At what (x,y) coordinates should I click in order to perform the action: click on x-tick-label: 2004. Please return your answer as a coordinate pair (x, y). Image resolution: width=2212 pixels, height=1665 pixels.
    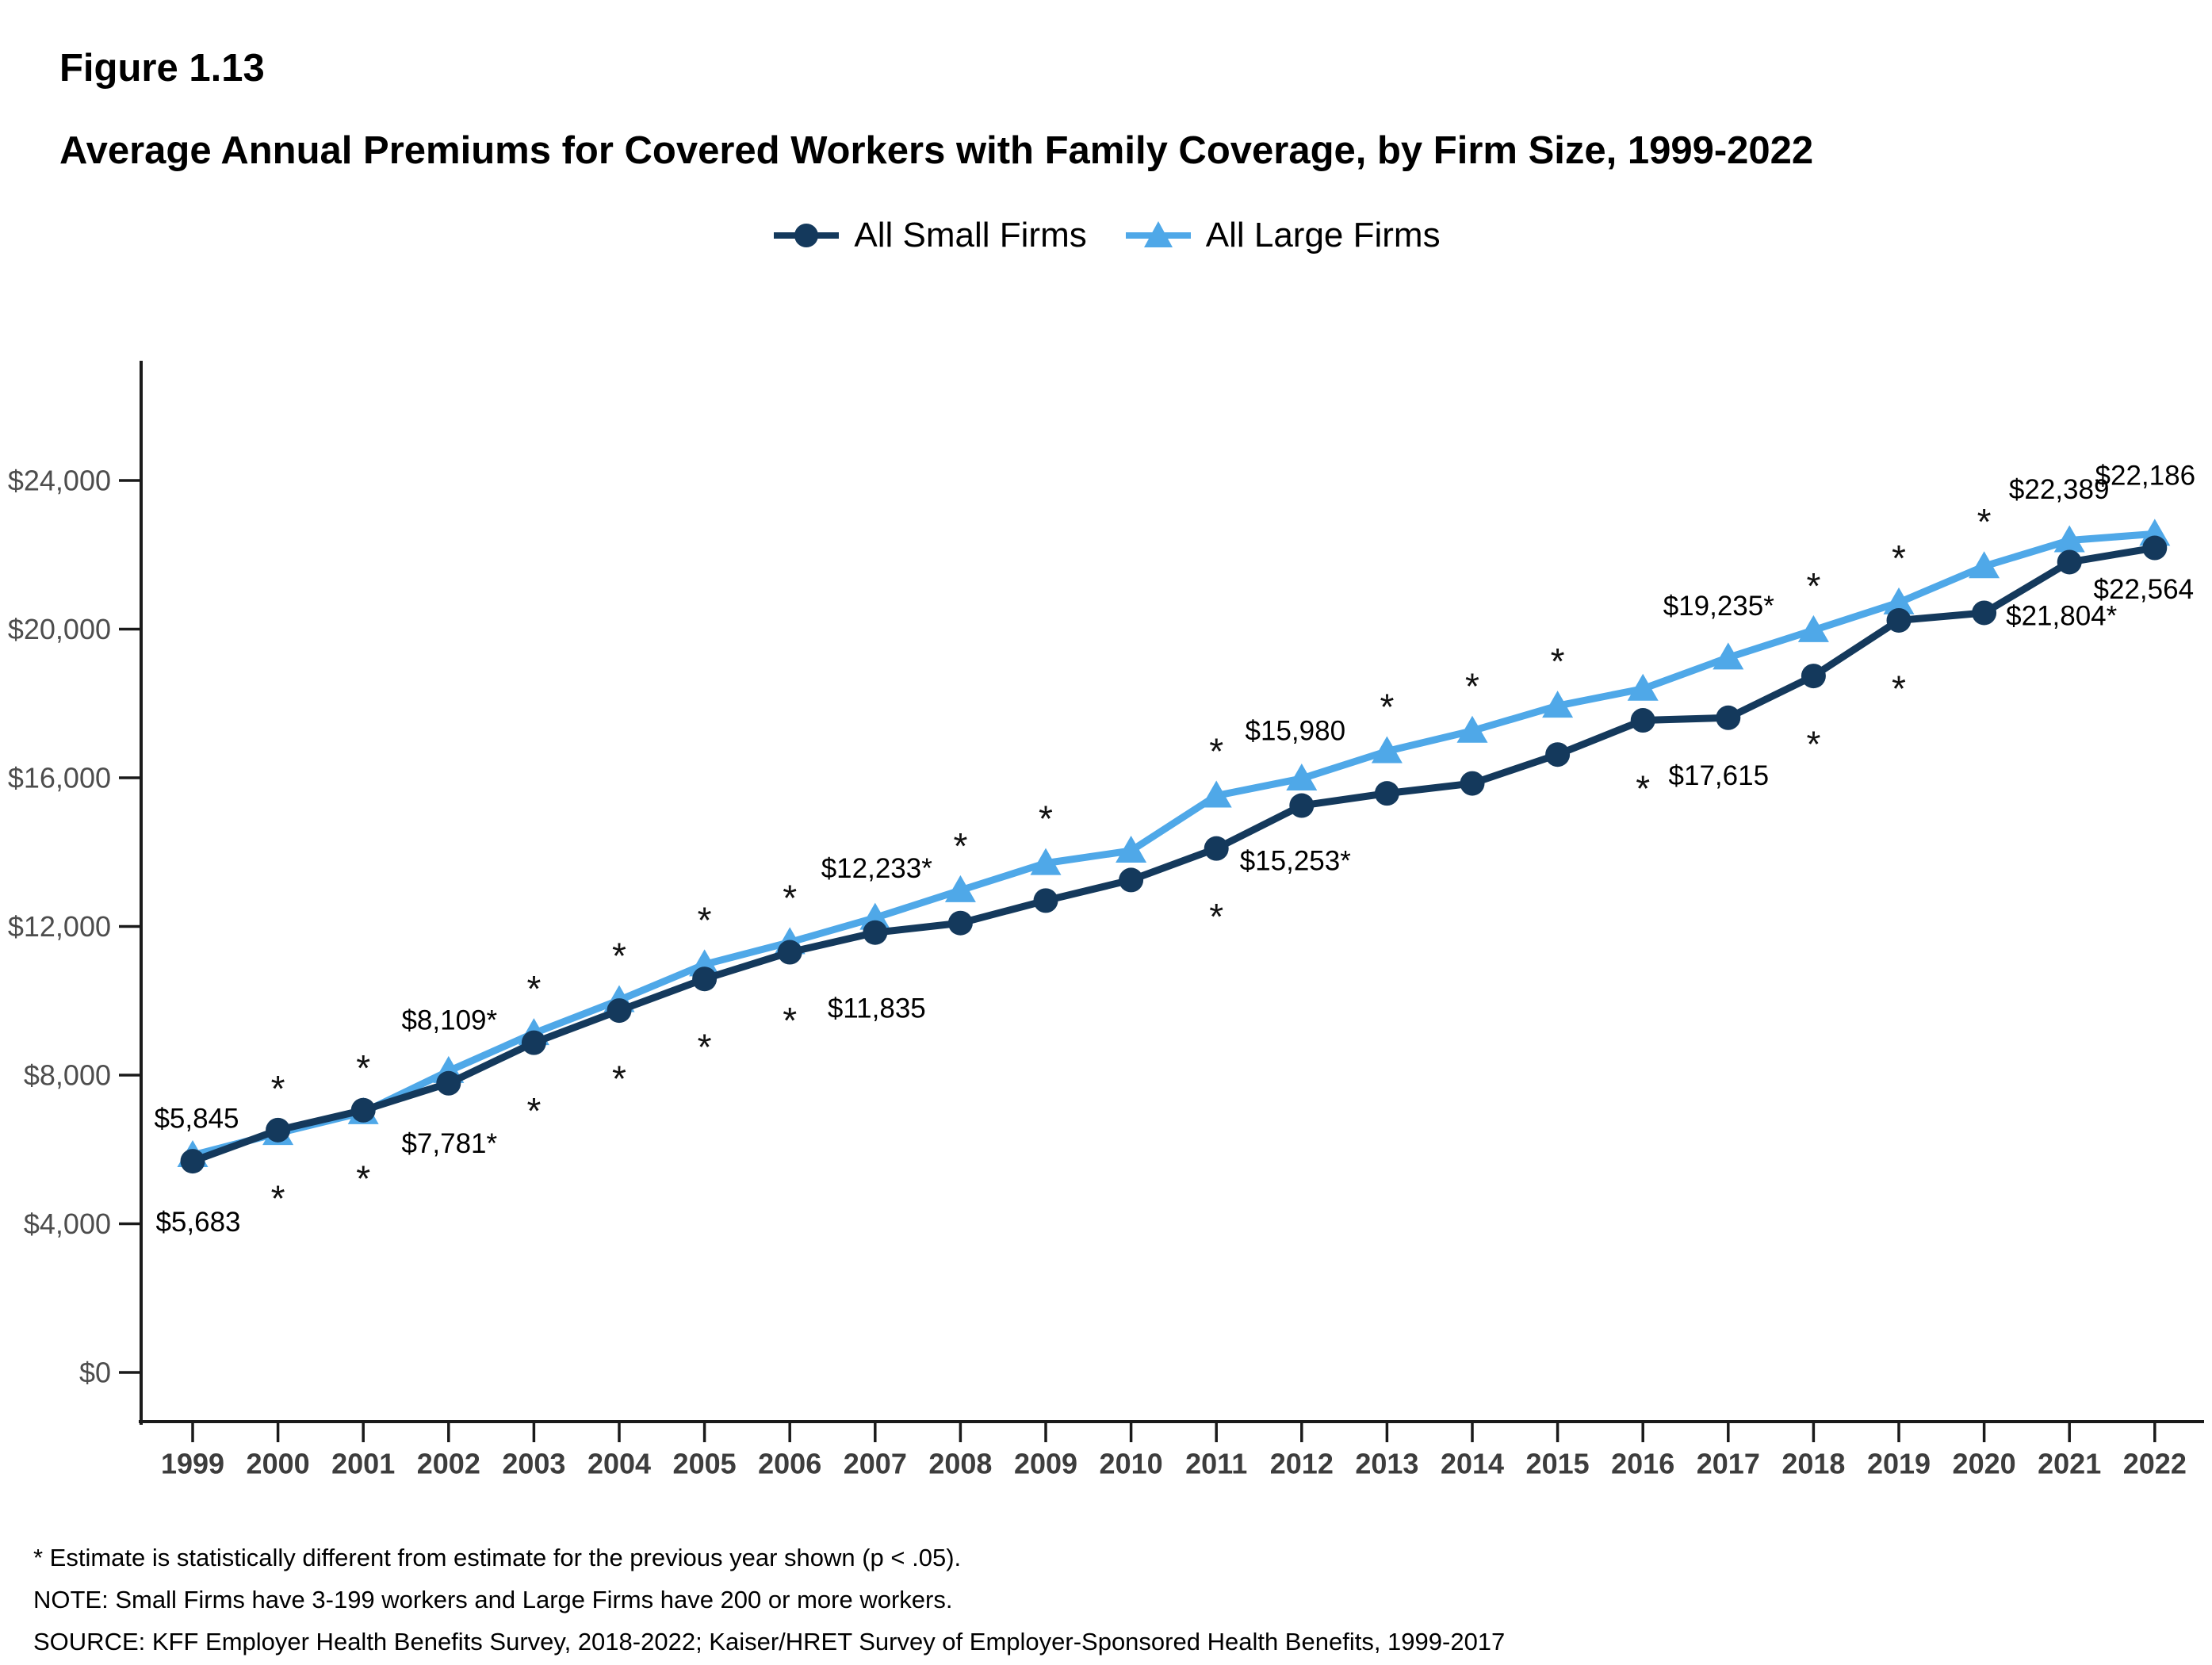
    Looking at the image, I should click on (619, 1464).